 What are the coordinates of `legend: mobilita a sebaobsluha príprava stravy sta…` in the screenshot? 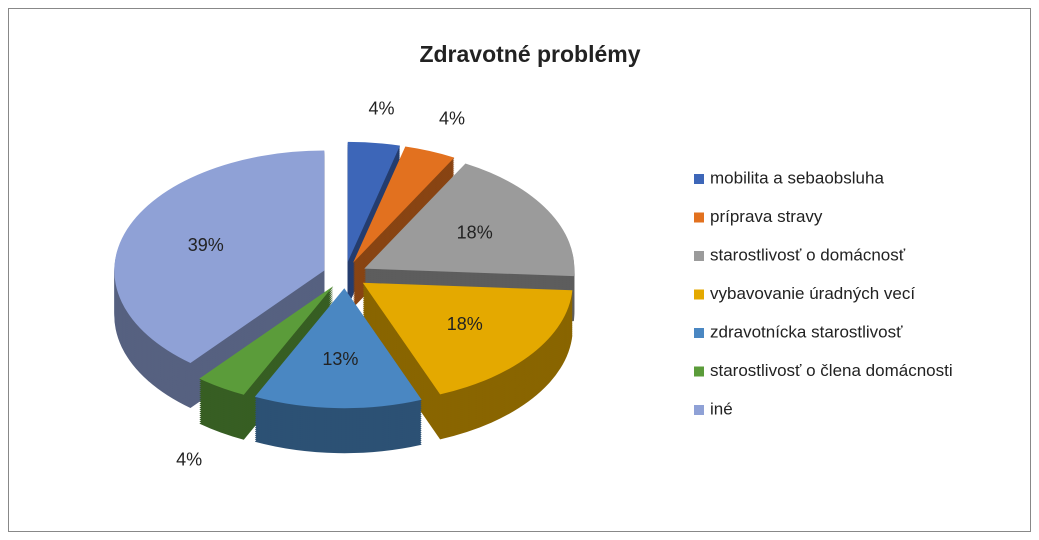 It's located at (823, 293).